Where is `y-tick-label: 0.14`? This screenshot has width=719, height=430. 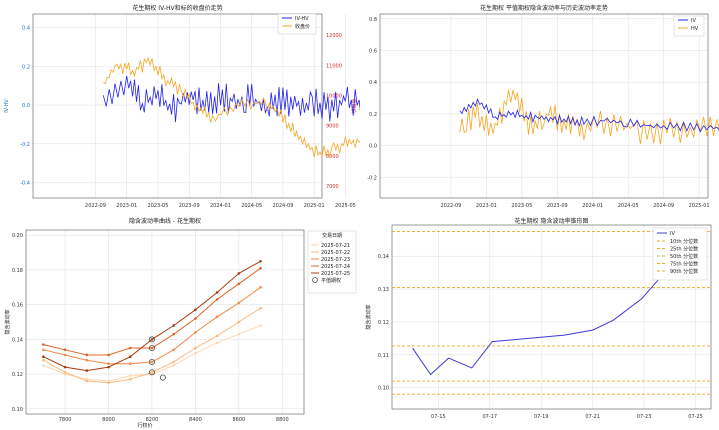
y-tick-label: 0.14 is located at coordinates (17, 340).